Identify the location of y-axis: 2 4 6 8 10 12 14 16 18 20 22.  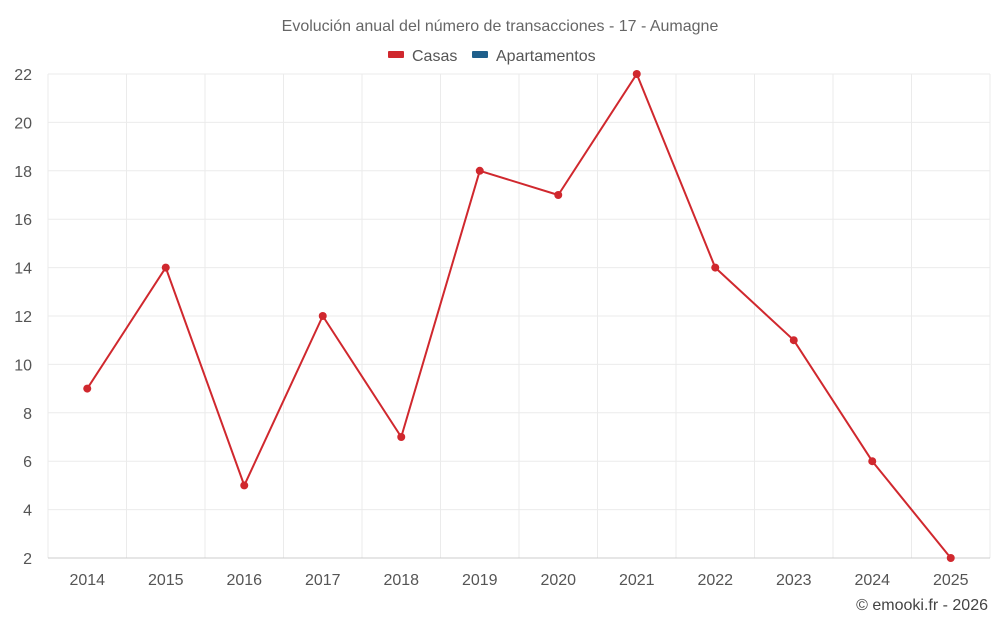
(23, 317).